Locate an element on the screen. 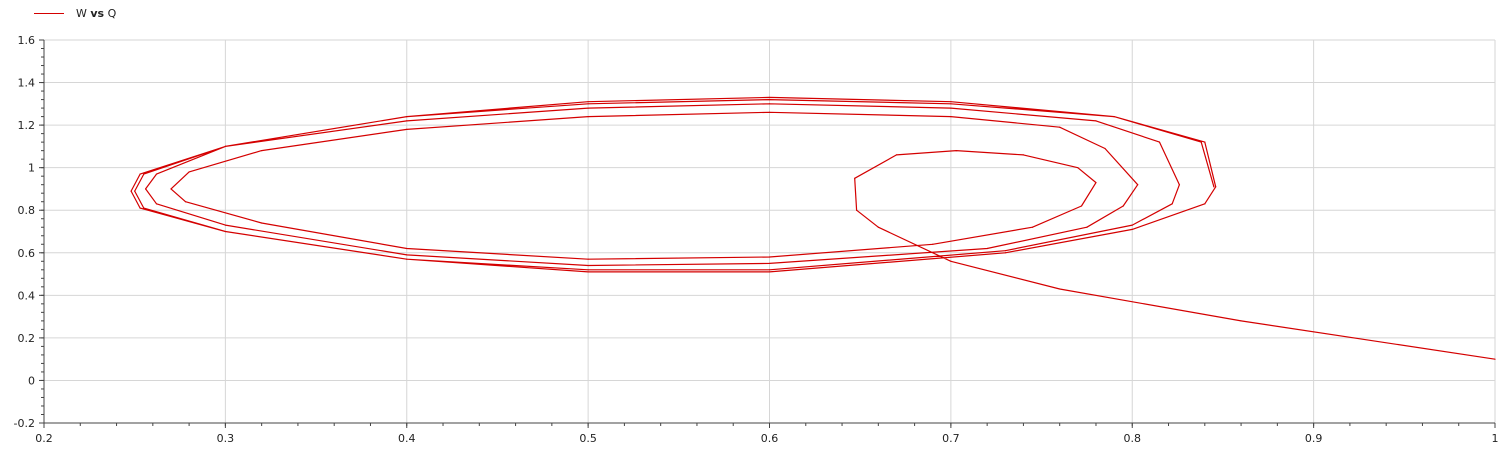  x-tick-label: 1 is located at coordinates (1495, 438).